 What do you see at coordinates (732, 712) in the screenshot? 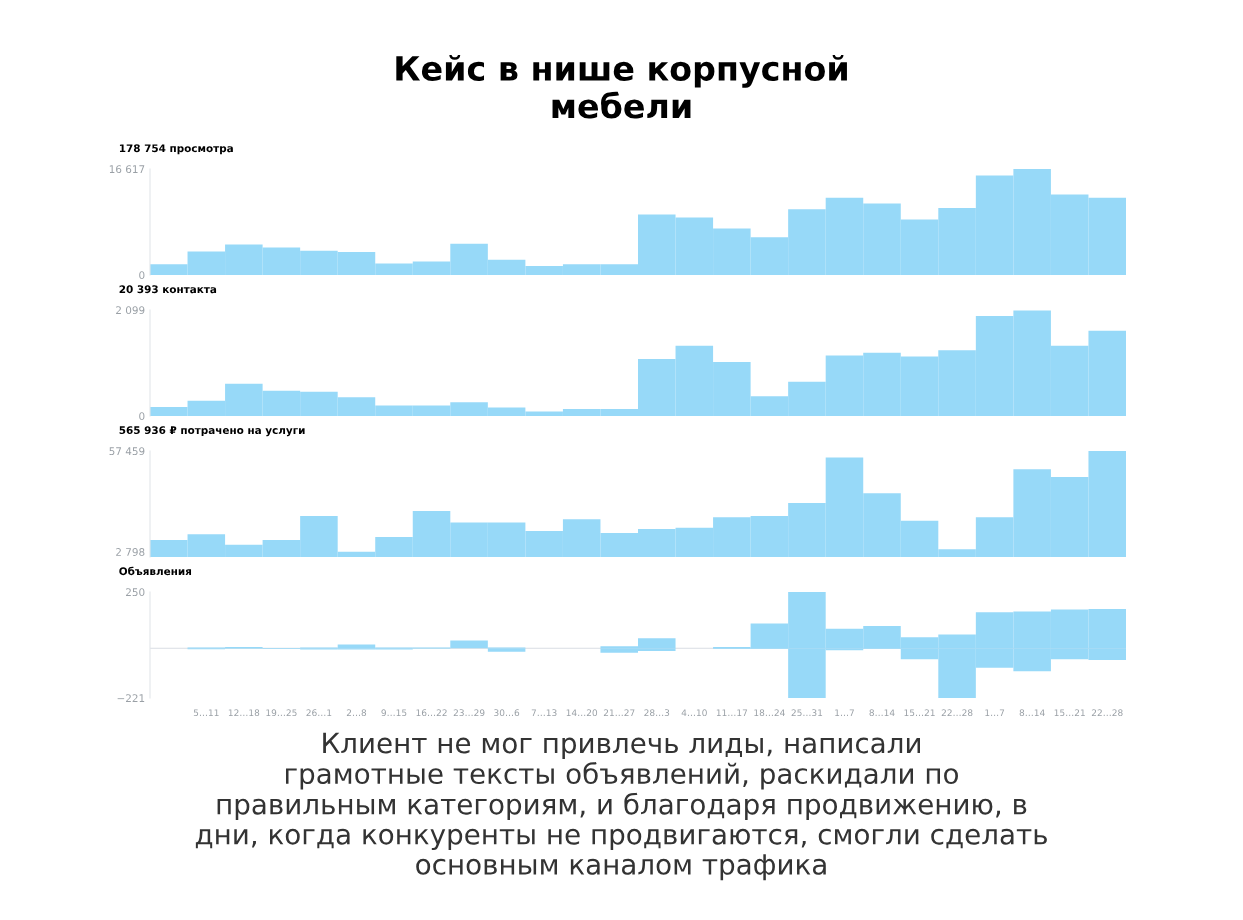
I see `x-tick-label: 11…17` at bounding box center [732, 712].